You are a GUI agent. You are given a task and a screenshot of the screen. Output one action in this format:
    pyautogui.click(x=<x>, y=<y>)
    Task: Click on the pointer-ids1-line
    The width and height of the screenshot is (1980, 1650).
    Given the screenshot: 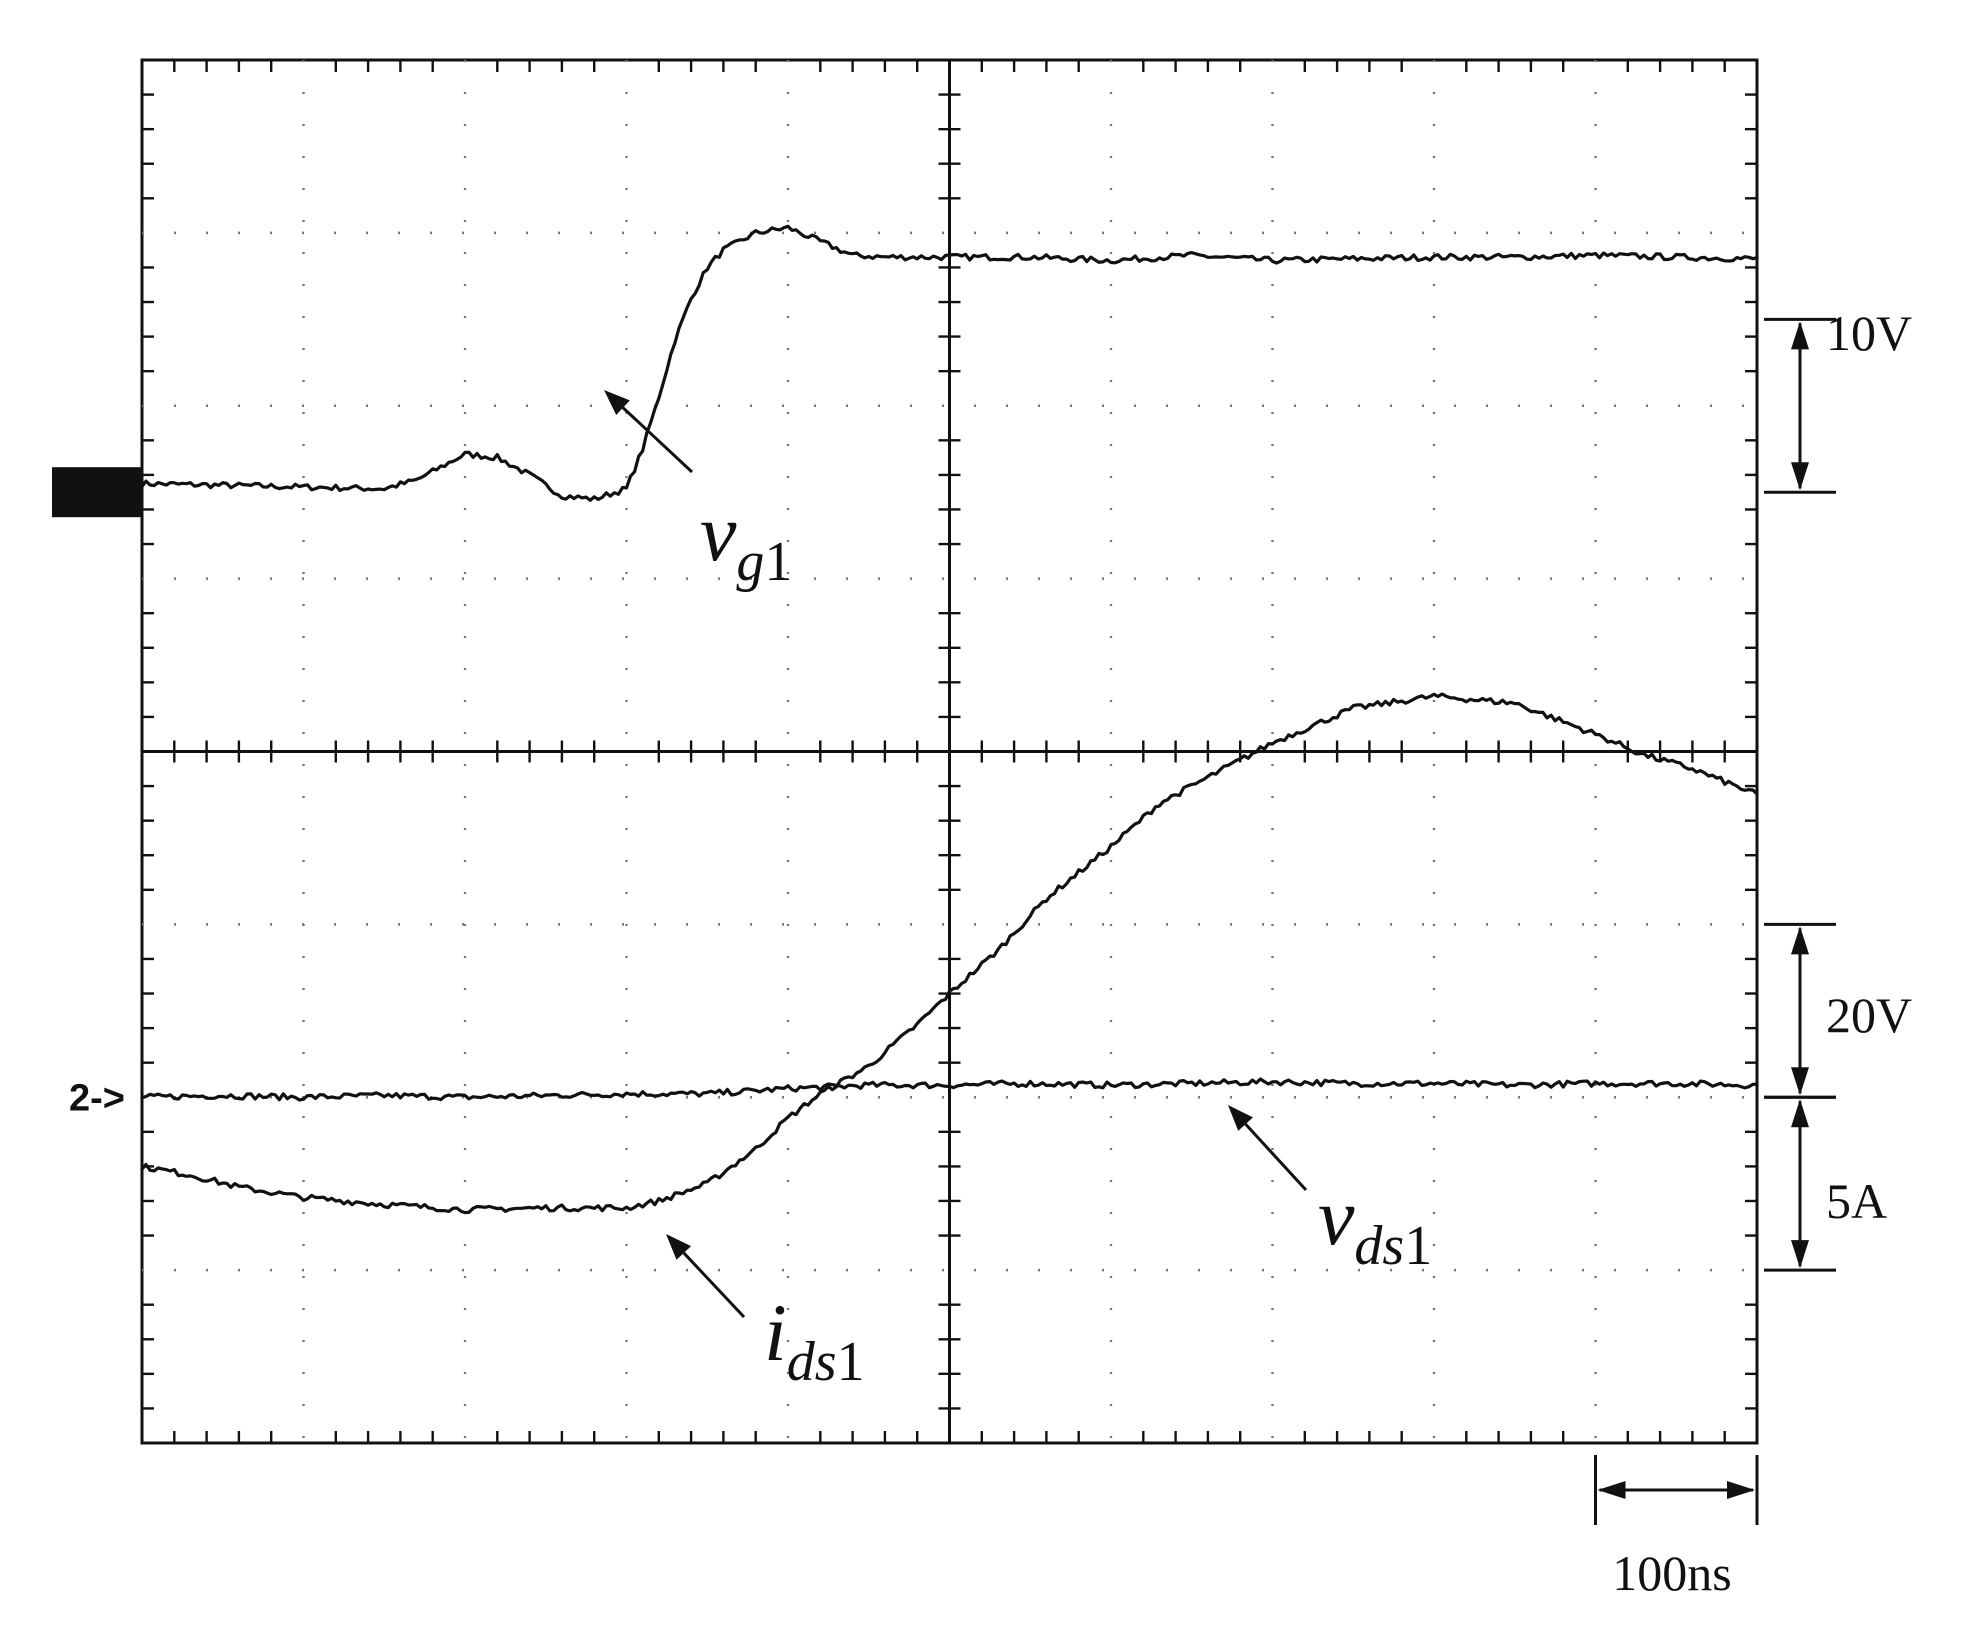 What is the action you would take?
    pyautogui.click(x=714, y=1285)
    